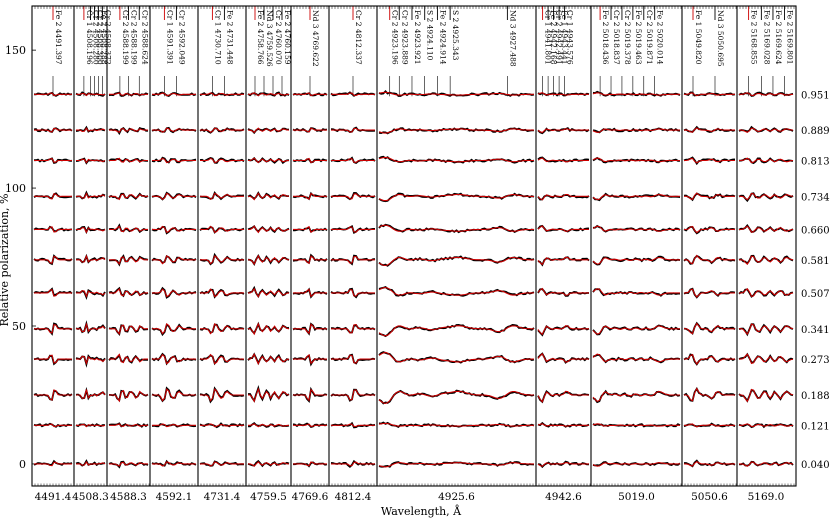  Describe the element at coordinates (315, 38) in the screenshot. I see `line-id-label: Nd 3 4769.622` at that location.